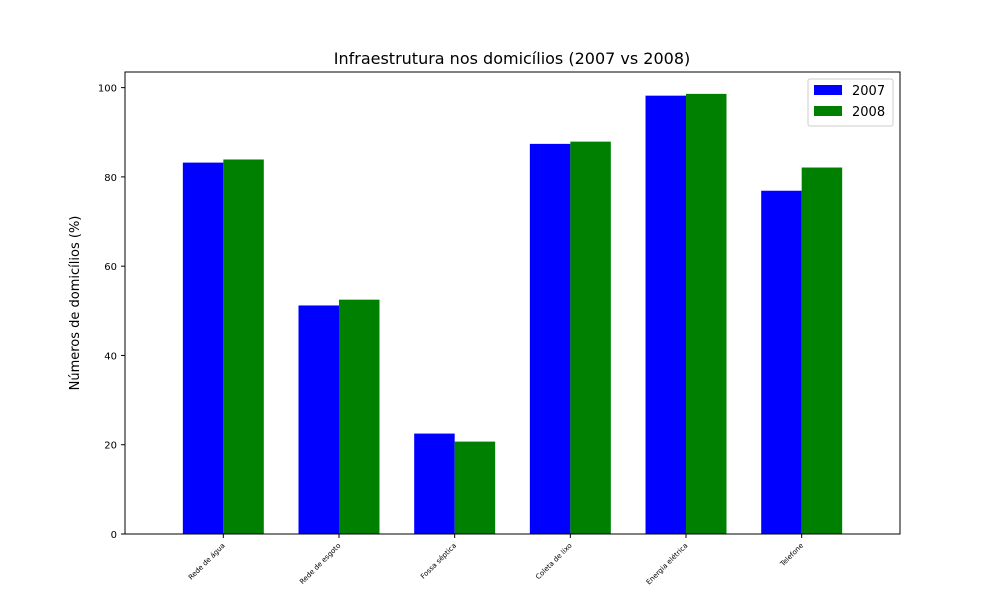  What do you see at coordinates (828, 111) in the screenshot?
I see `legend-swatch-2008` at bounding box center [828, 111].